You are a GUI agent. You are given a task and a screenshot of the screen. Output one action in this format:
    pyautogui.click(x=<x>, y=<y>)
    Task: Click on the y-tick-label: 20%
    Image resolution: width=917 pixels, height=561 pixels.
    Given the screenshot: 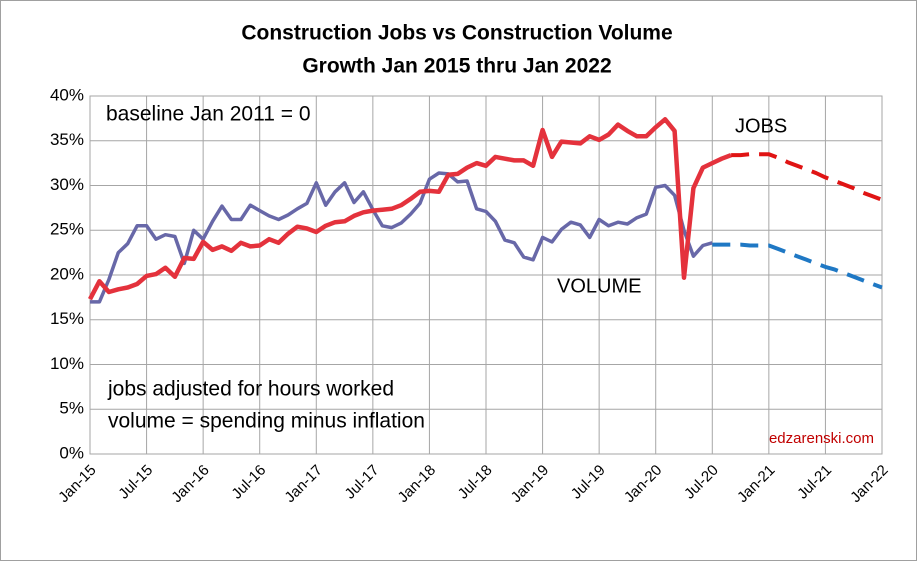 What is the action you would take?
    pyautogui.click(x=67, y=273)
    